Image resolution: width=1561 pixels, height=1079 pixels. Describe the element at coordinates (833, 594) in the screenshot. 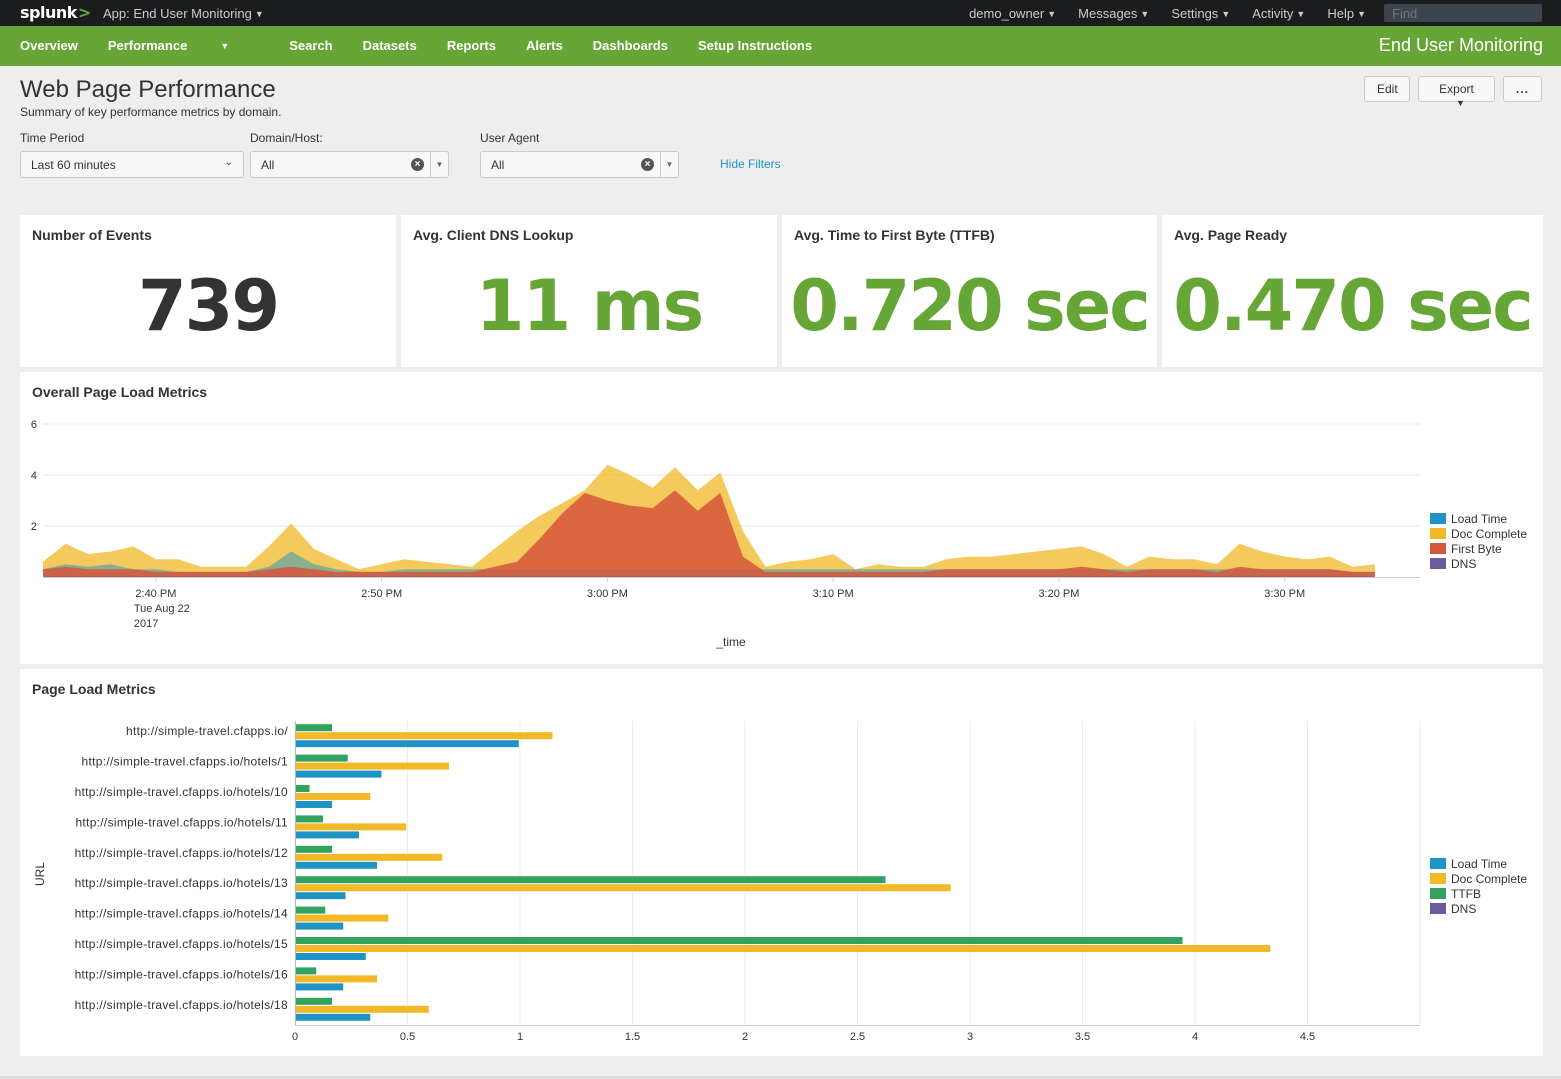

I see `x-tick-label: 3:10 PM` at that location.